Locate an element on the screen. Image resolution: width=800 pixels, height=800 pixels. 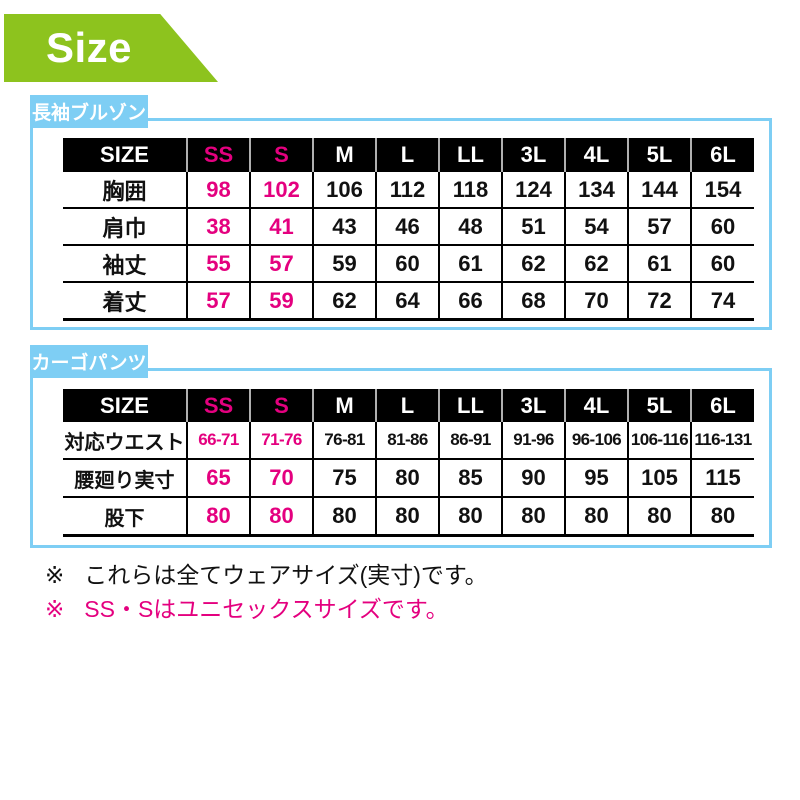
cell: 41 is located at coordinates (281, 226).